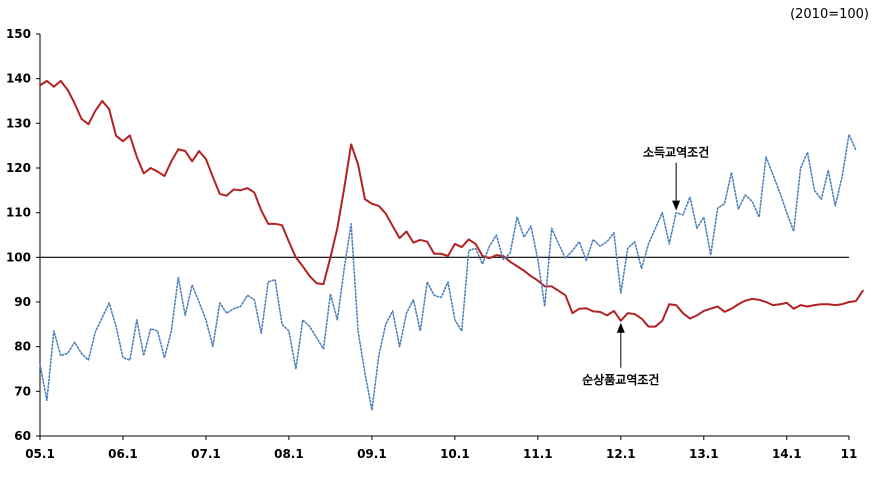  I want to click on x-tick-label: 09.1, so click(372, 454).